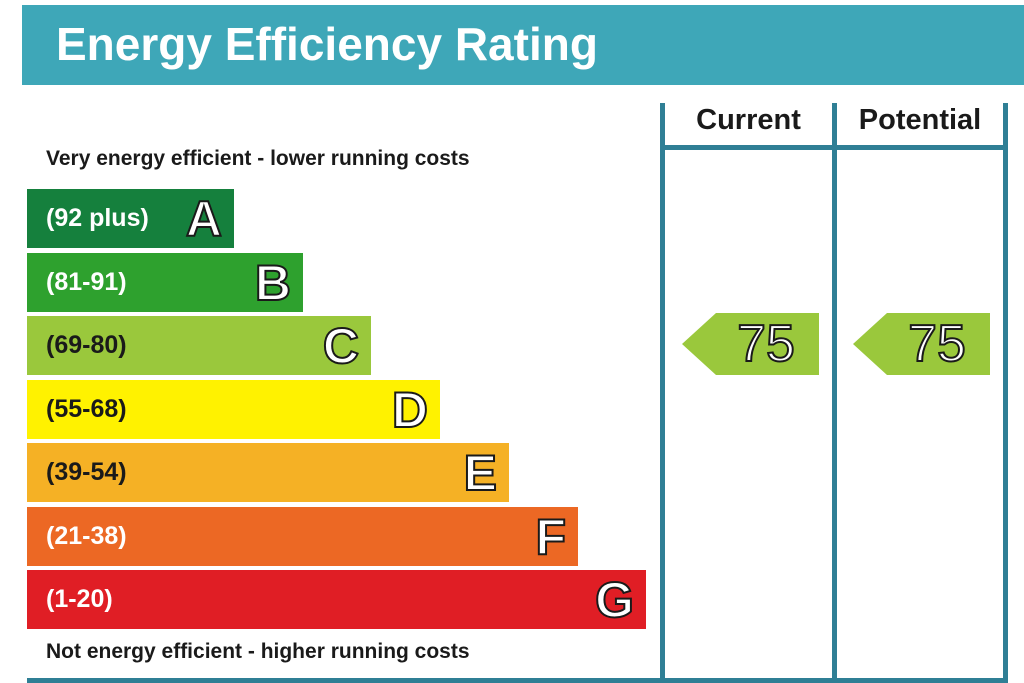 Image resolution: width=1024 pixels, height=683 pixels. What do you see at coordinates (834, 147) in the screenshot?
I see `header-rule` at bounding box center [834, 147].